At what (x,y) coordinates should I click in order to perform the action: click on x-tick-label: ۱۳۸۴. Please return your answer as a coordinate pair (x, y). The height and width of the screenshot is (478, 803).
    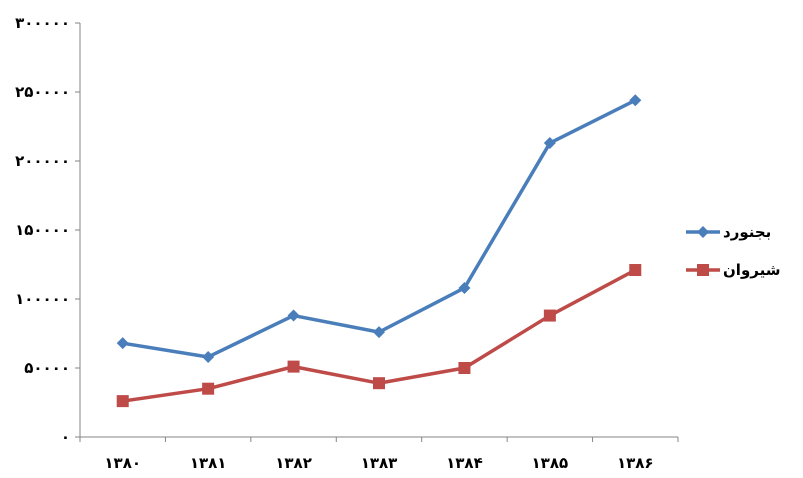
    Looking at the image, I should click on (464, 463).